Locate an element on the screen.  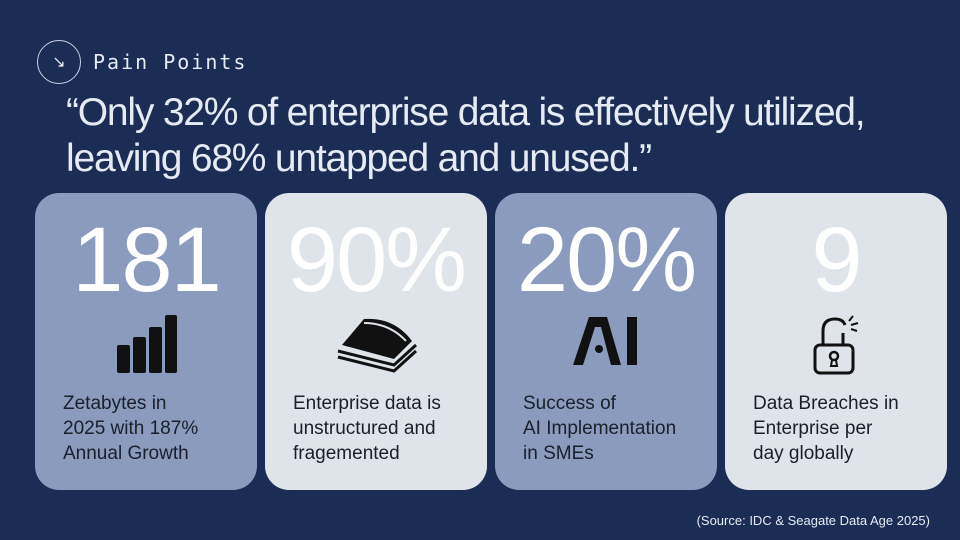
stat-card-ai-success: 20% Success of AI Implementation in SMEs is located at coordinates (606, 341).